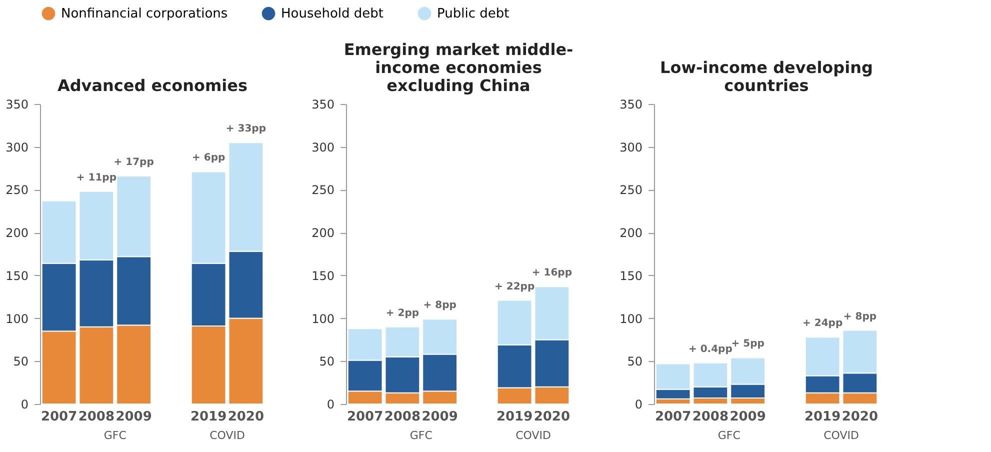 This screenshot has width=991, height=452. What do you see at coordinates (332, 14) in the screenshot?
I see `legend-label: Household debt` at bounding box center [332, 14].